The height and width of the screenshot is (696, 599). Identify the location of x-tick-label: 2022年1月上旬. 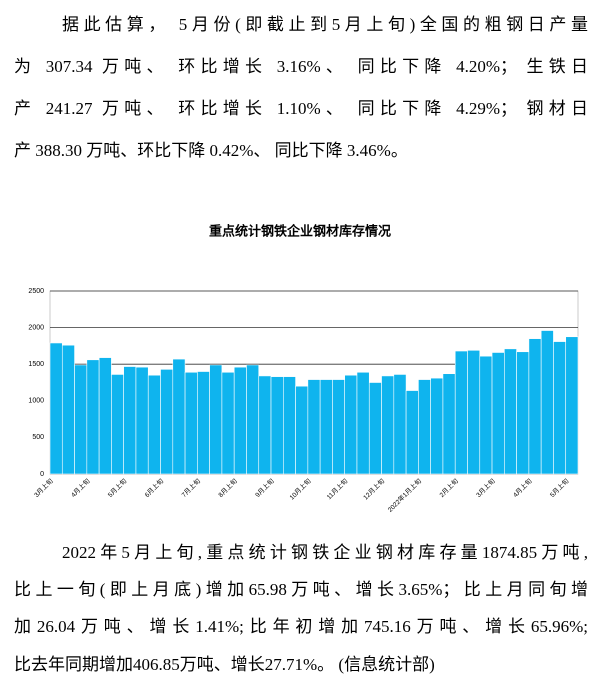
(404, 495).